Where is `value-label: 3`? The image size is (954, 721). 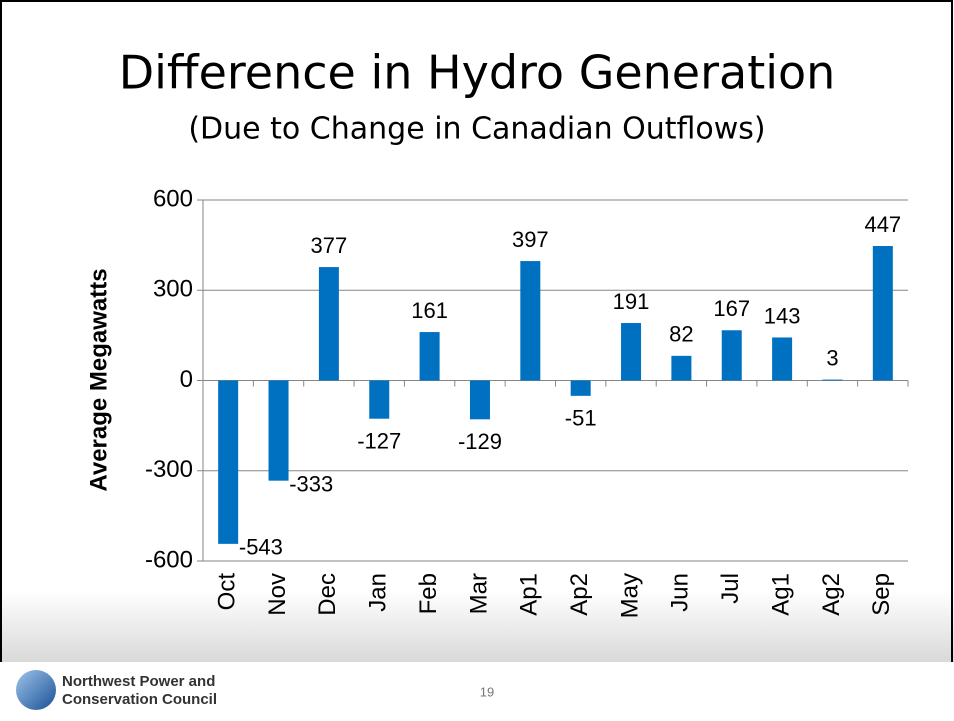
value-label: 3 is located at coordinates (832, 357).